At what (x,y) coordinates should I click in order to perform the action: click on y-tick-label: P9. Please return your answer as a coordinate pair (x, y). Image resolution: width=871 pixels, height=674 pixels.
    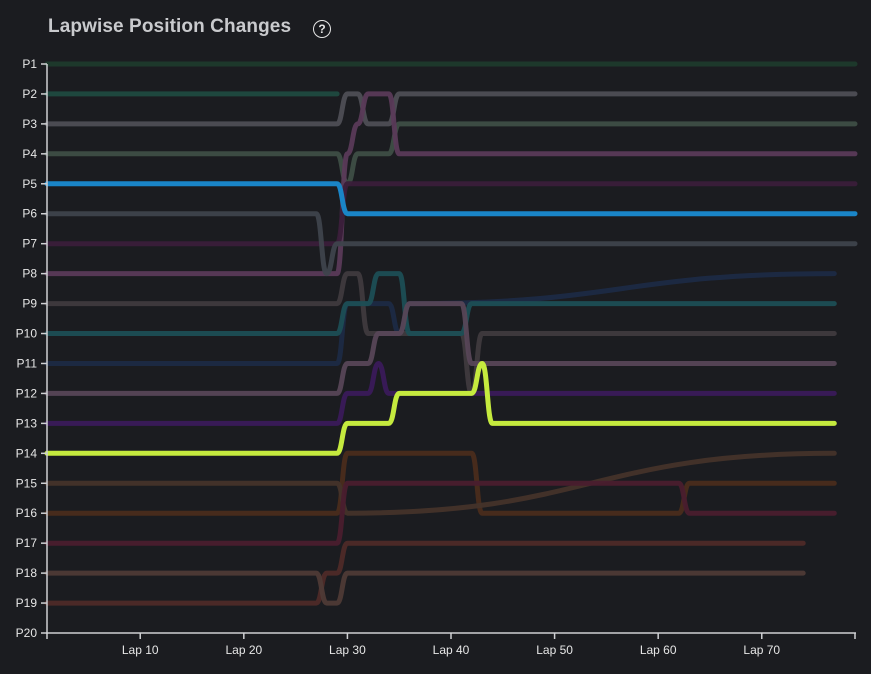
    Looking at the image, I should click on (29, 304).